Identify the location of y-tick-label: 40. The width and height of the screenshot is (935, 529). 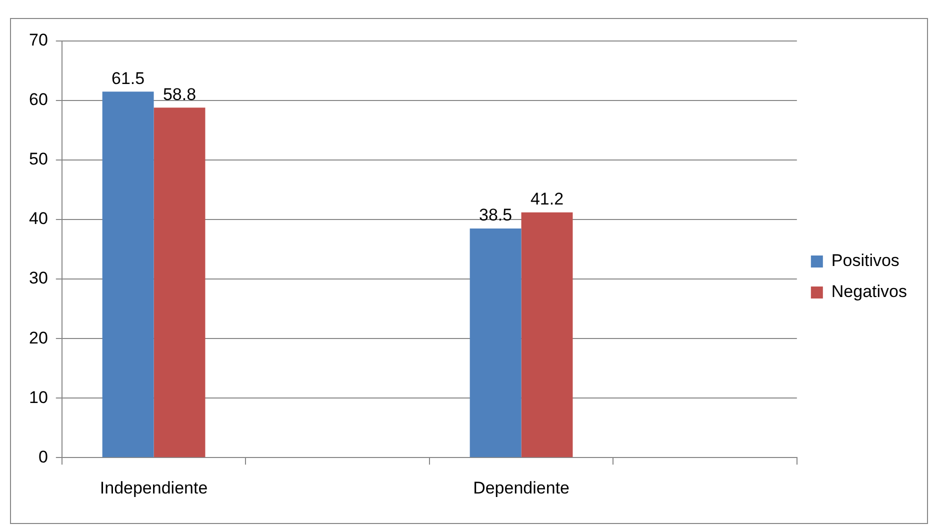
(38, 218).